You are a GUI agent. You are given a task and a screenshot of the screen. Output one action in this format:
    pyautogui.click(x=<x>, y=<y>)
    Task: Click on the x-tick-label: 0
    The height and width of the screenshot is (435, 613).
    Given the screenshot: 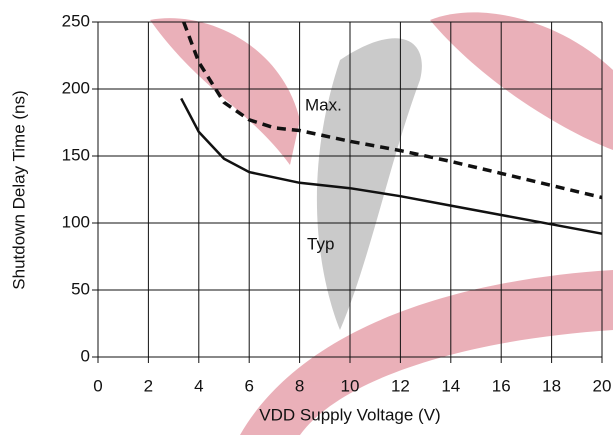 What is the action you would take?
    pyautogui.click(x=97, y=385)
    